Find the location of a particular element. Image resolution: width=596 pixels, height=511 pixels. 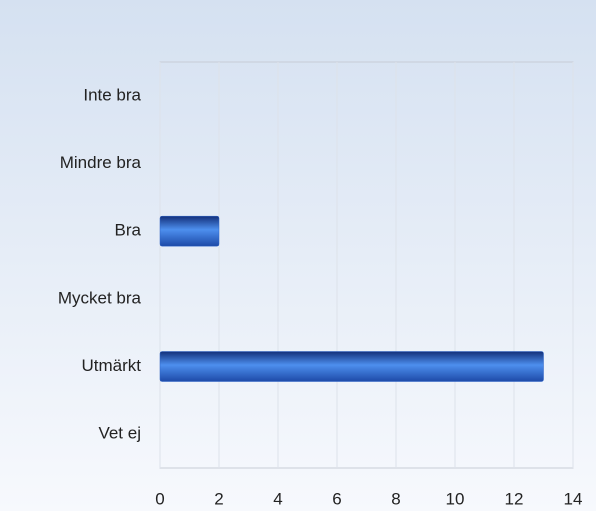

y-tick-label: Bra is located at coordinates (128, 230).